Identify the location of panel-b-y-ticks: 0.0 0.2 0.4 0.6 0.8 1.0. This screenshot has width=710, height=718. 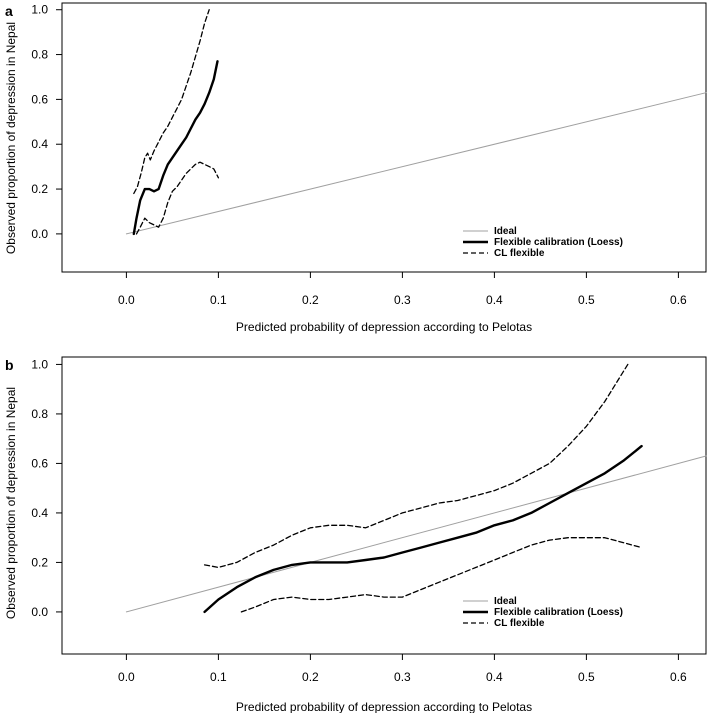
(46, 488).